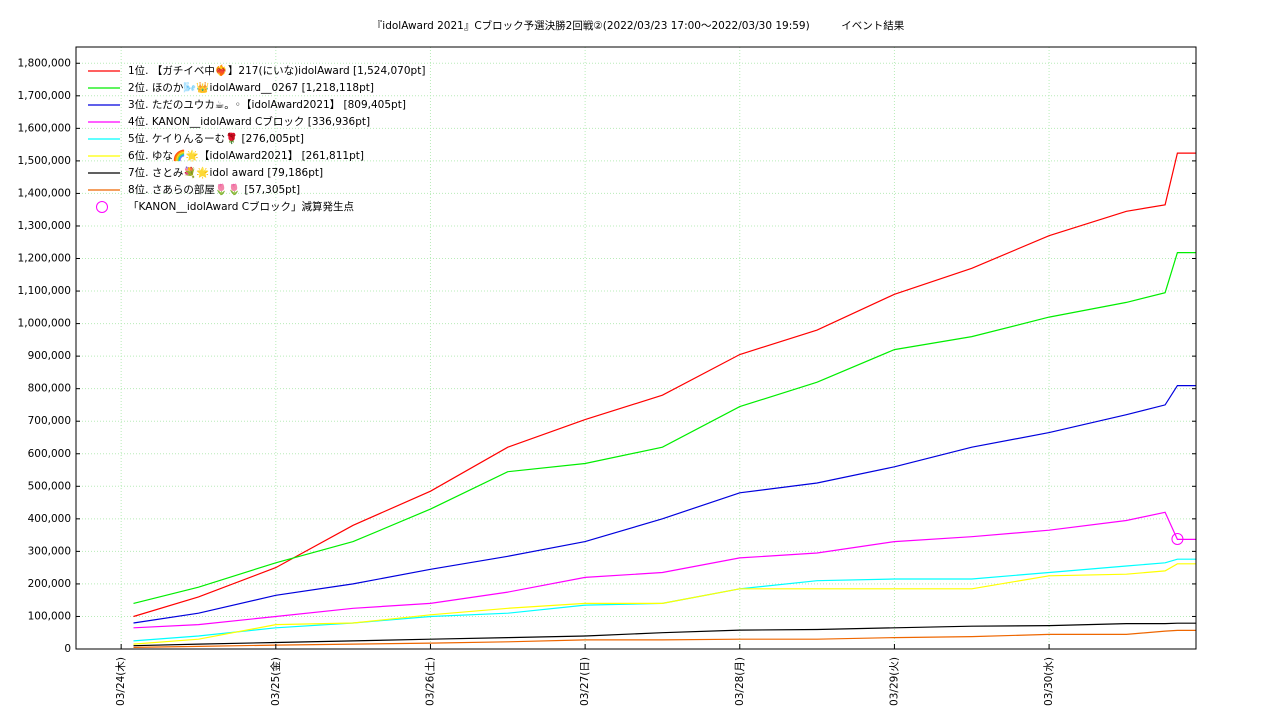 The width and height of the screenshot is (1280, 720). Describe the element at coordinates (49, 421) in the screenshot. I see `y-tick-label: 700,000` at that location.